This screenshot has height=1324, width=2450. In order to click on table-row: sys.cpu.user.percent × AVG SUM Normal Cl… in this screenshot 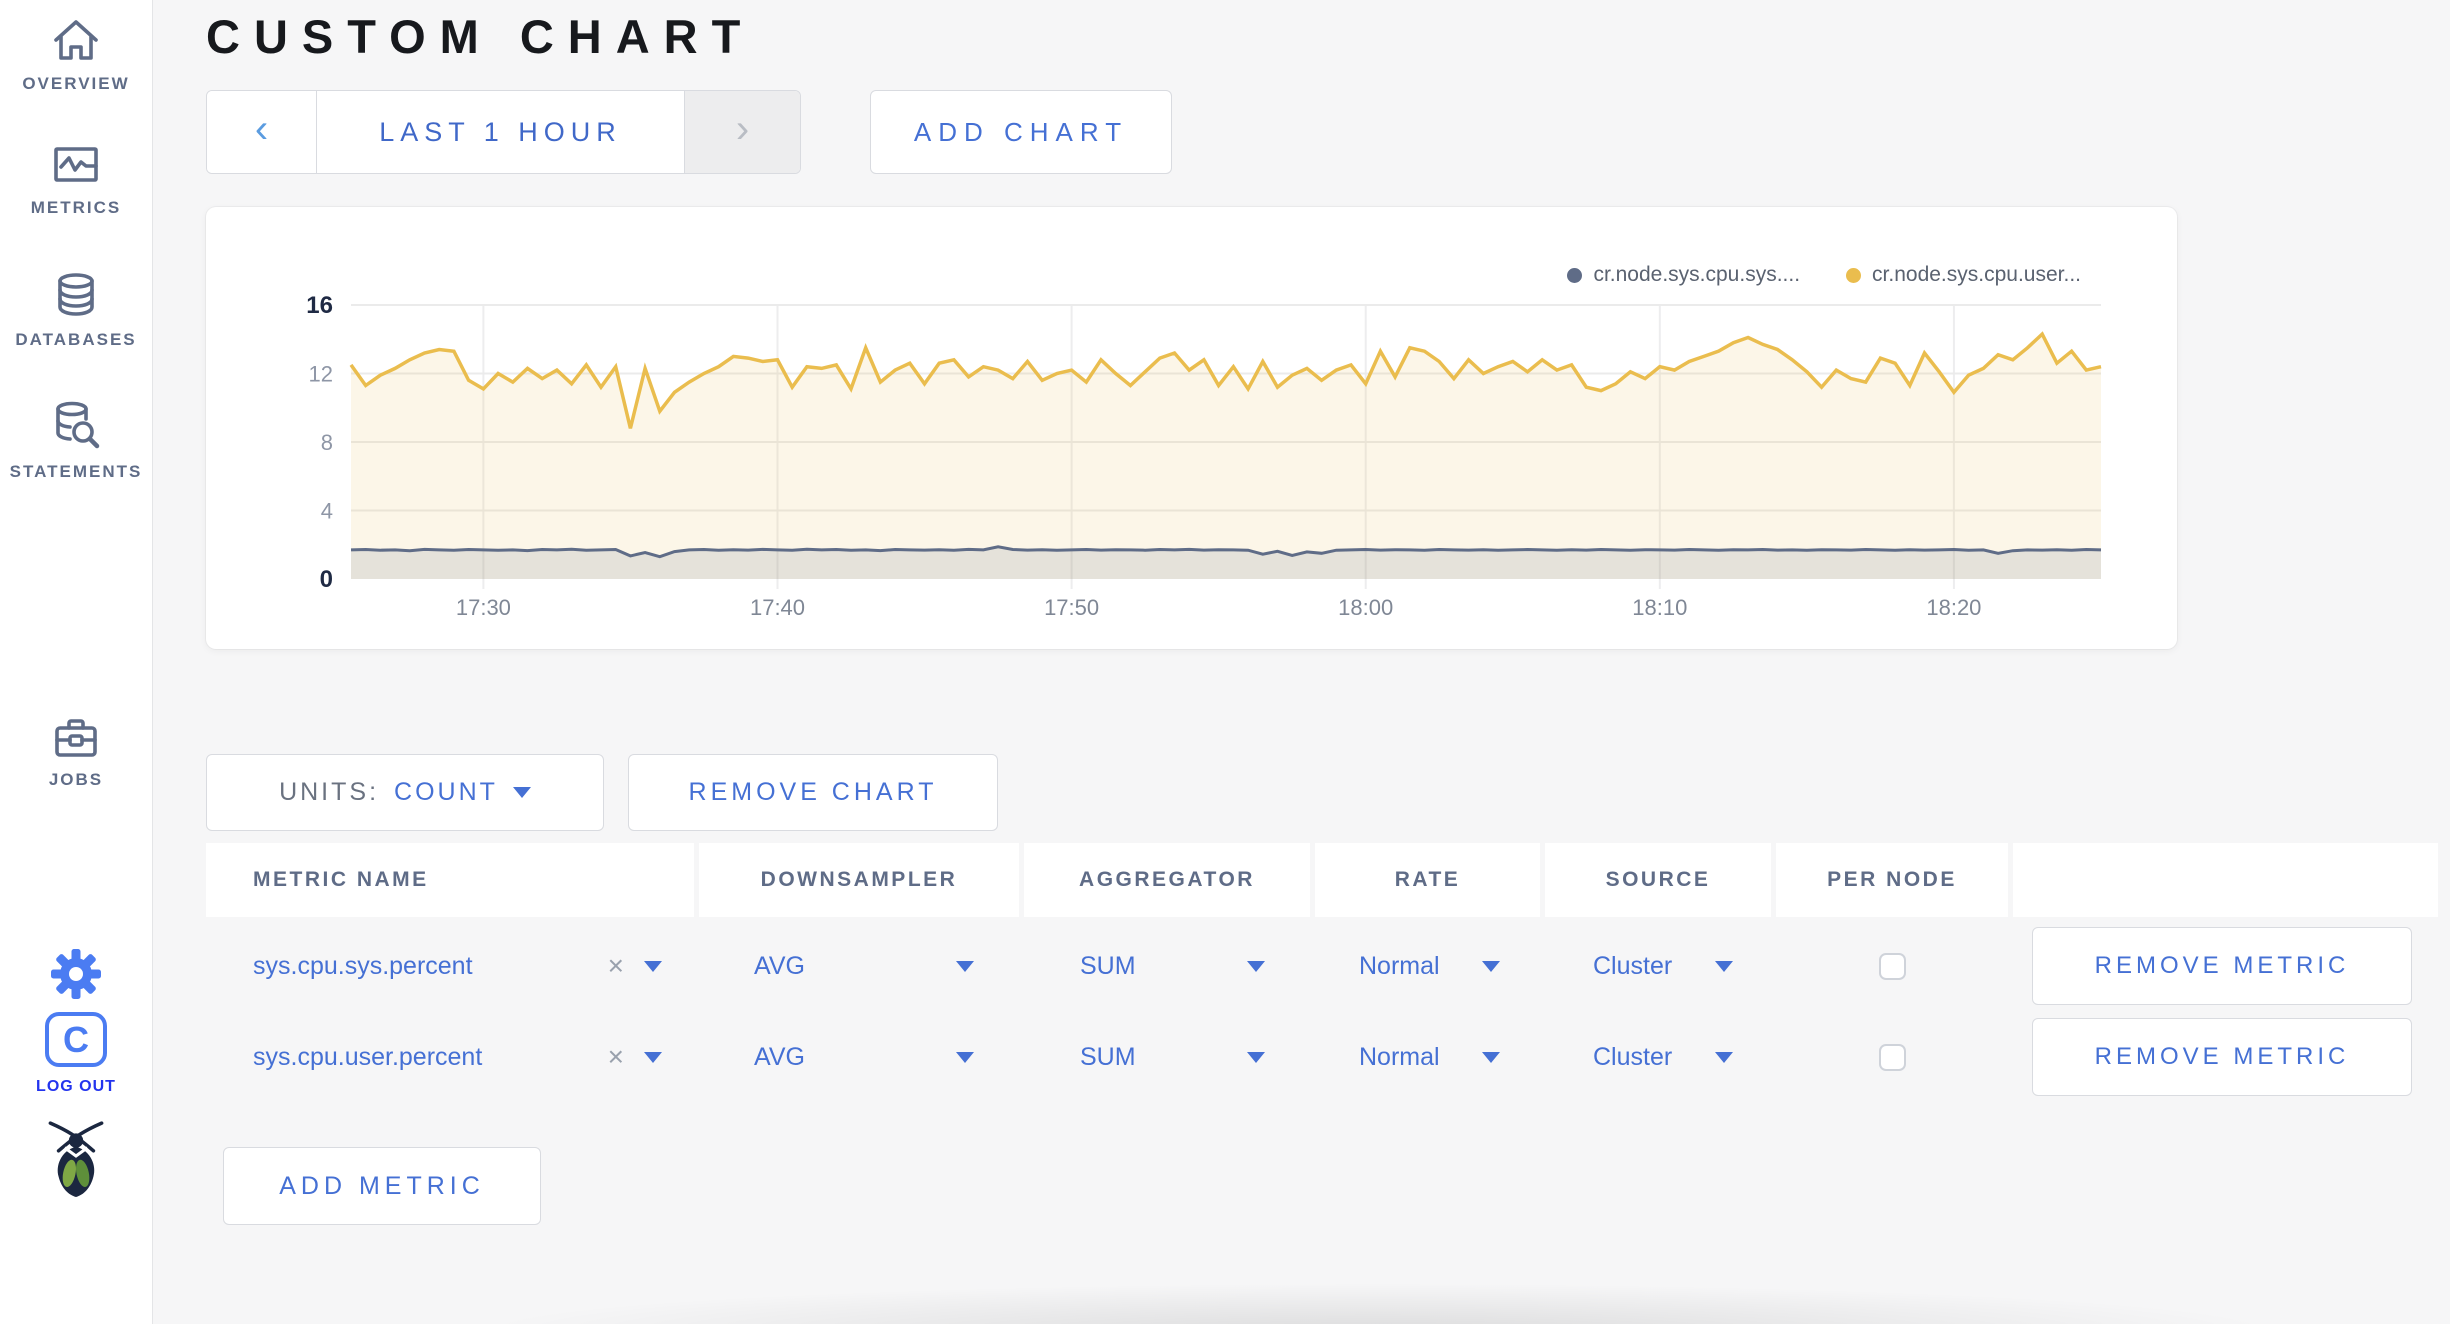, I will do `click(1322, 1057)`.